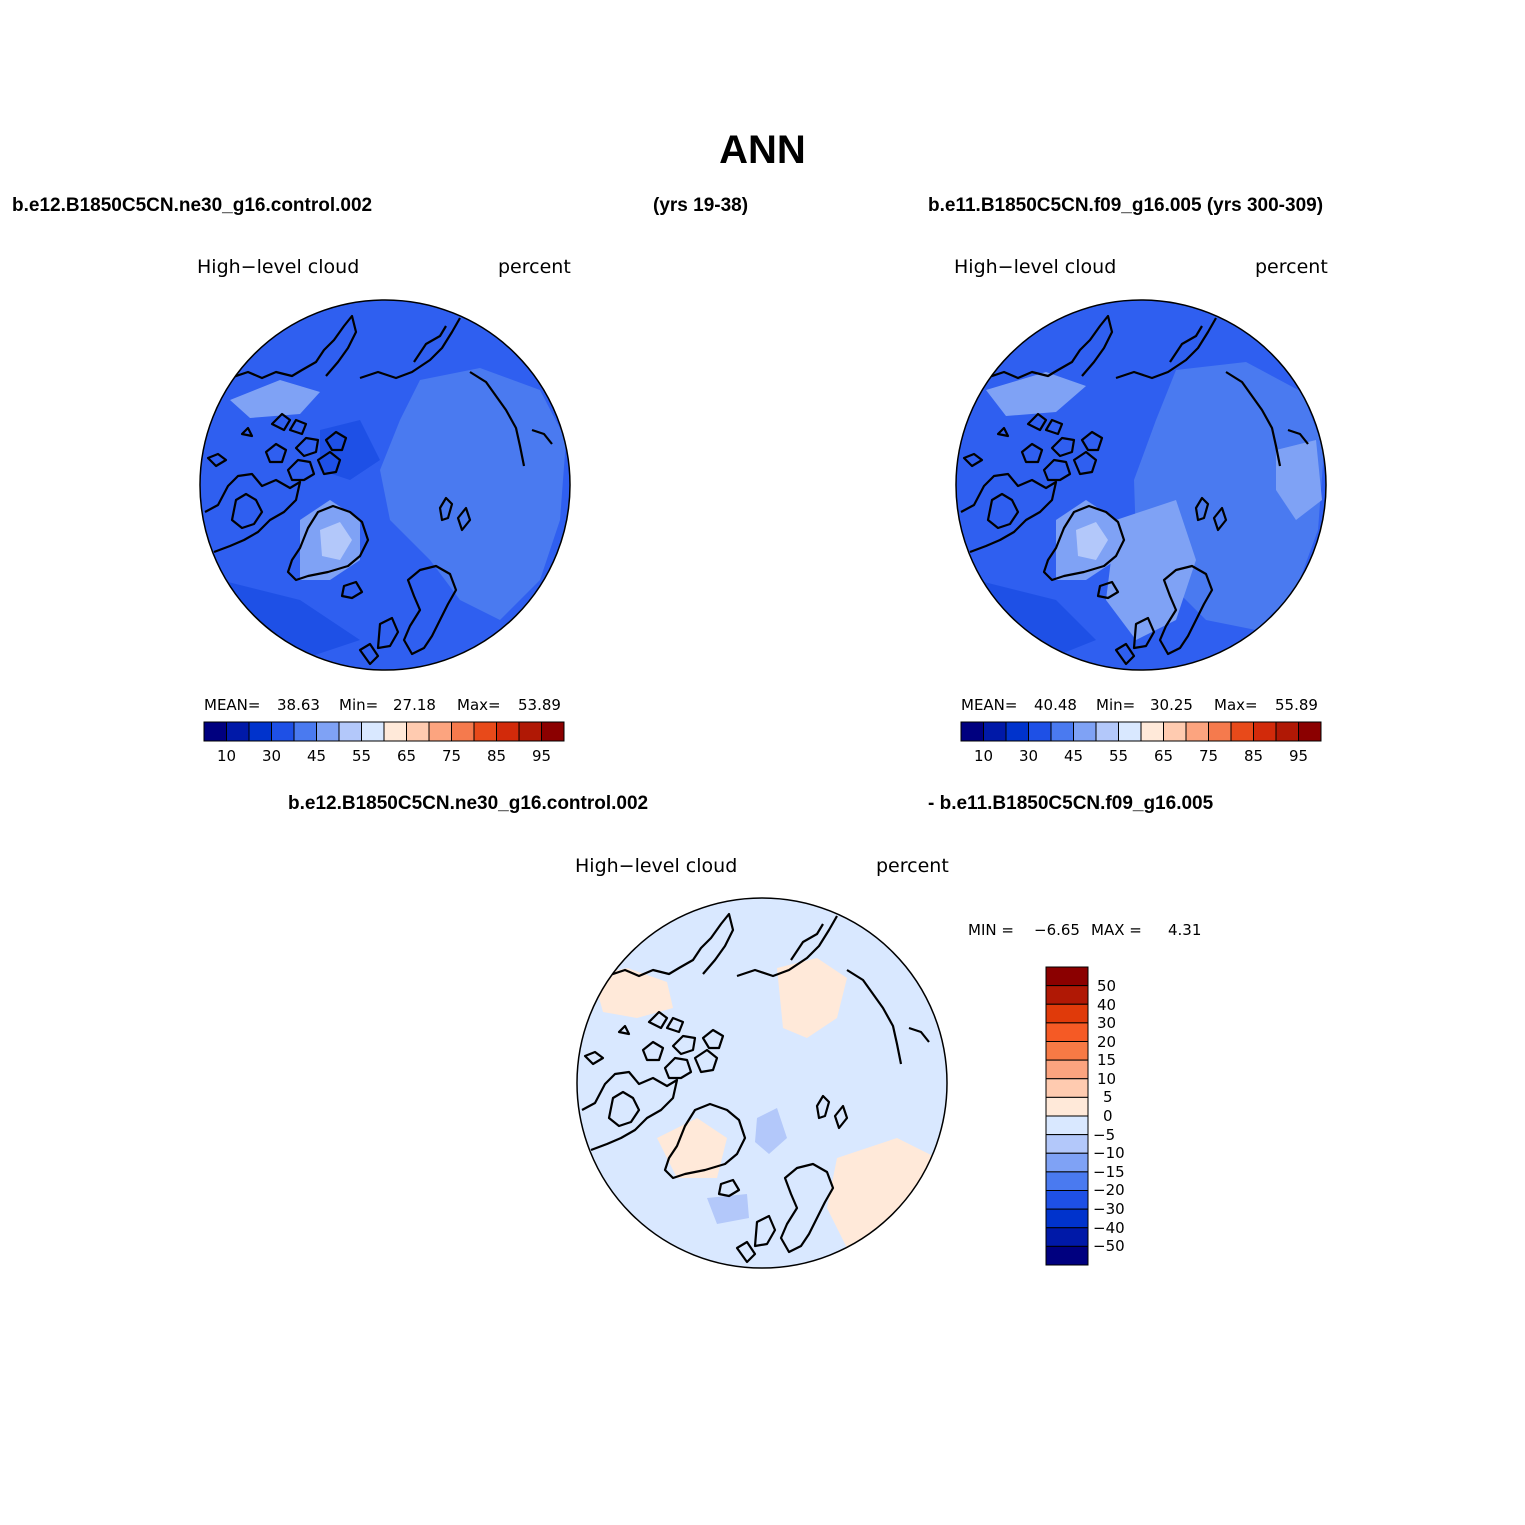 This screenshot has width=1525, height=1525. What do you see at coordinates (991, 930) in the screenshot?
I see `panel3-min-label: MIN =` at bounding box center [991, 930].